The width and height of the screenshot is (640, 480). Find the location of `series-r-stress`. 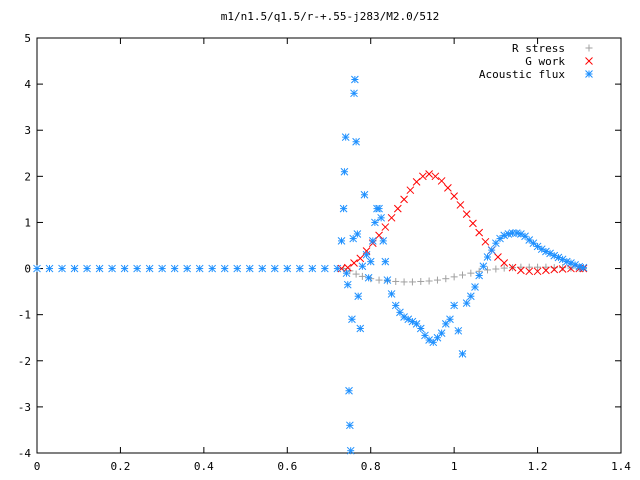

series-r-stress is located at coordinates (463, 274).